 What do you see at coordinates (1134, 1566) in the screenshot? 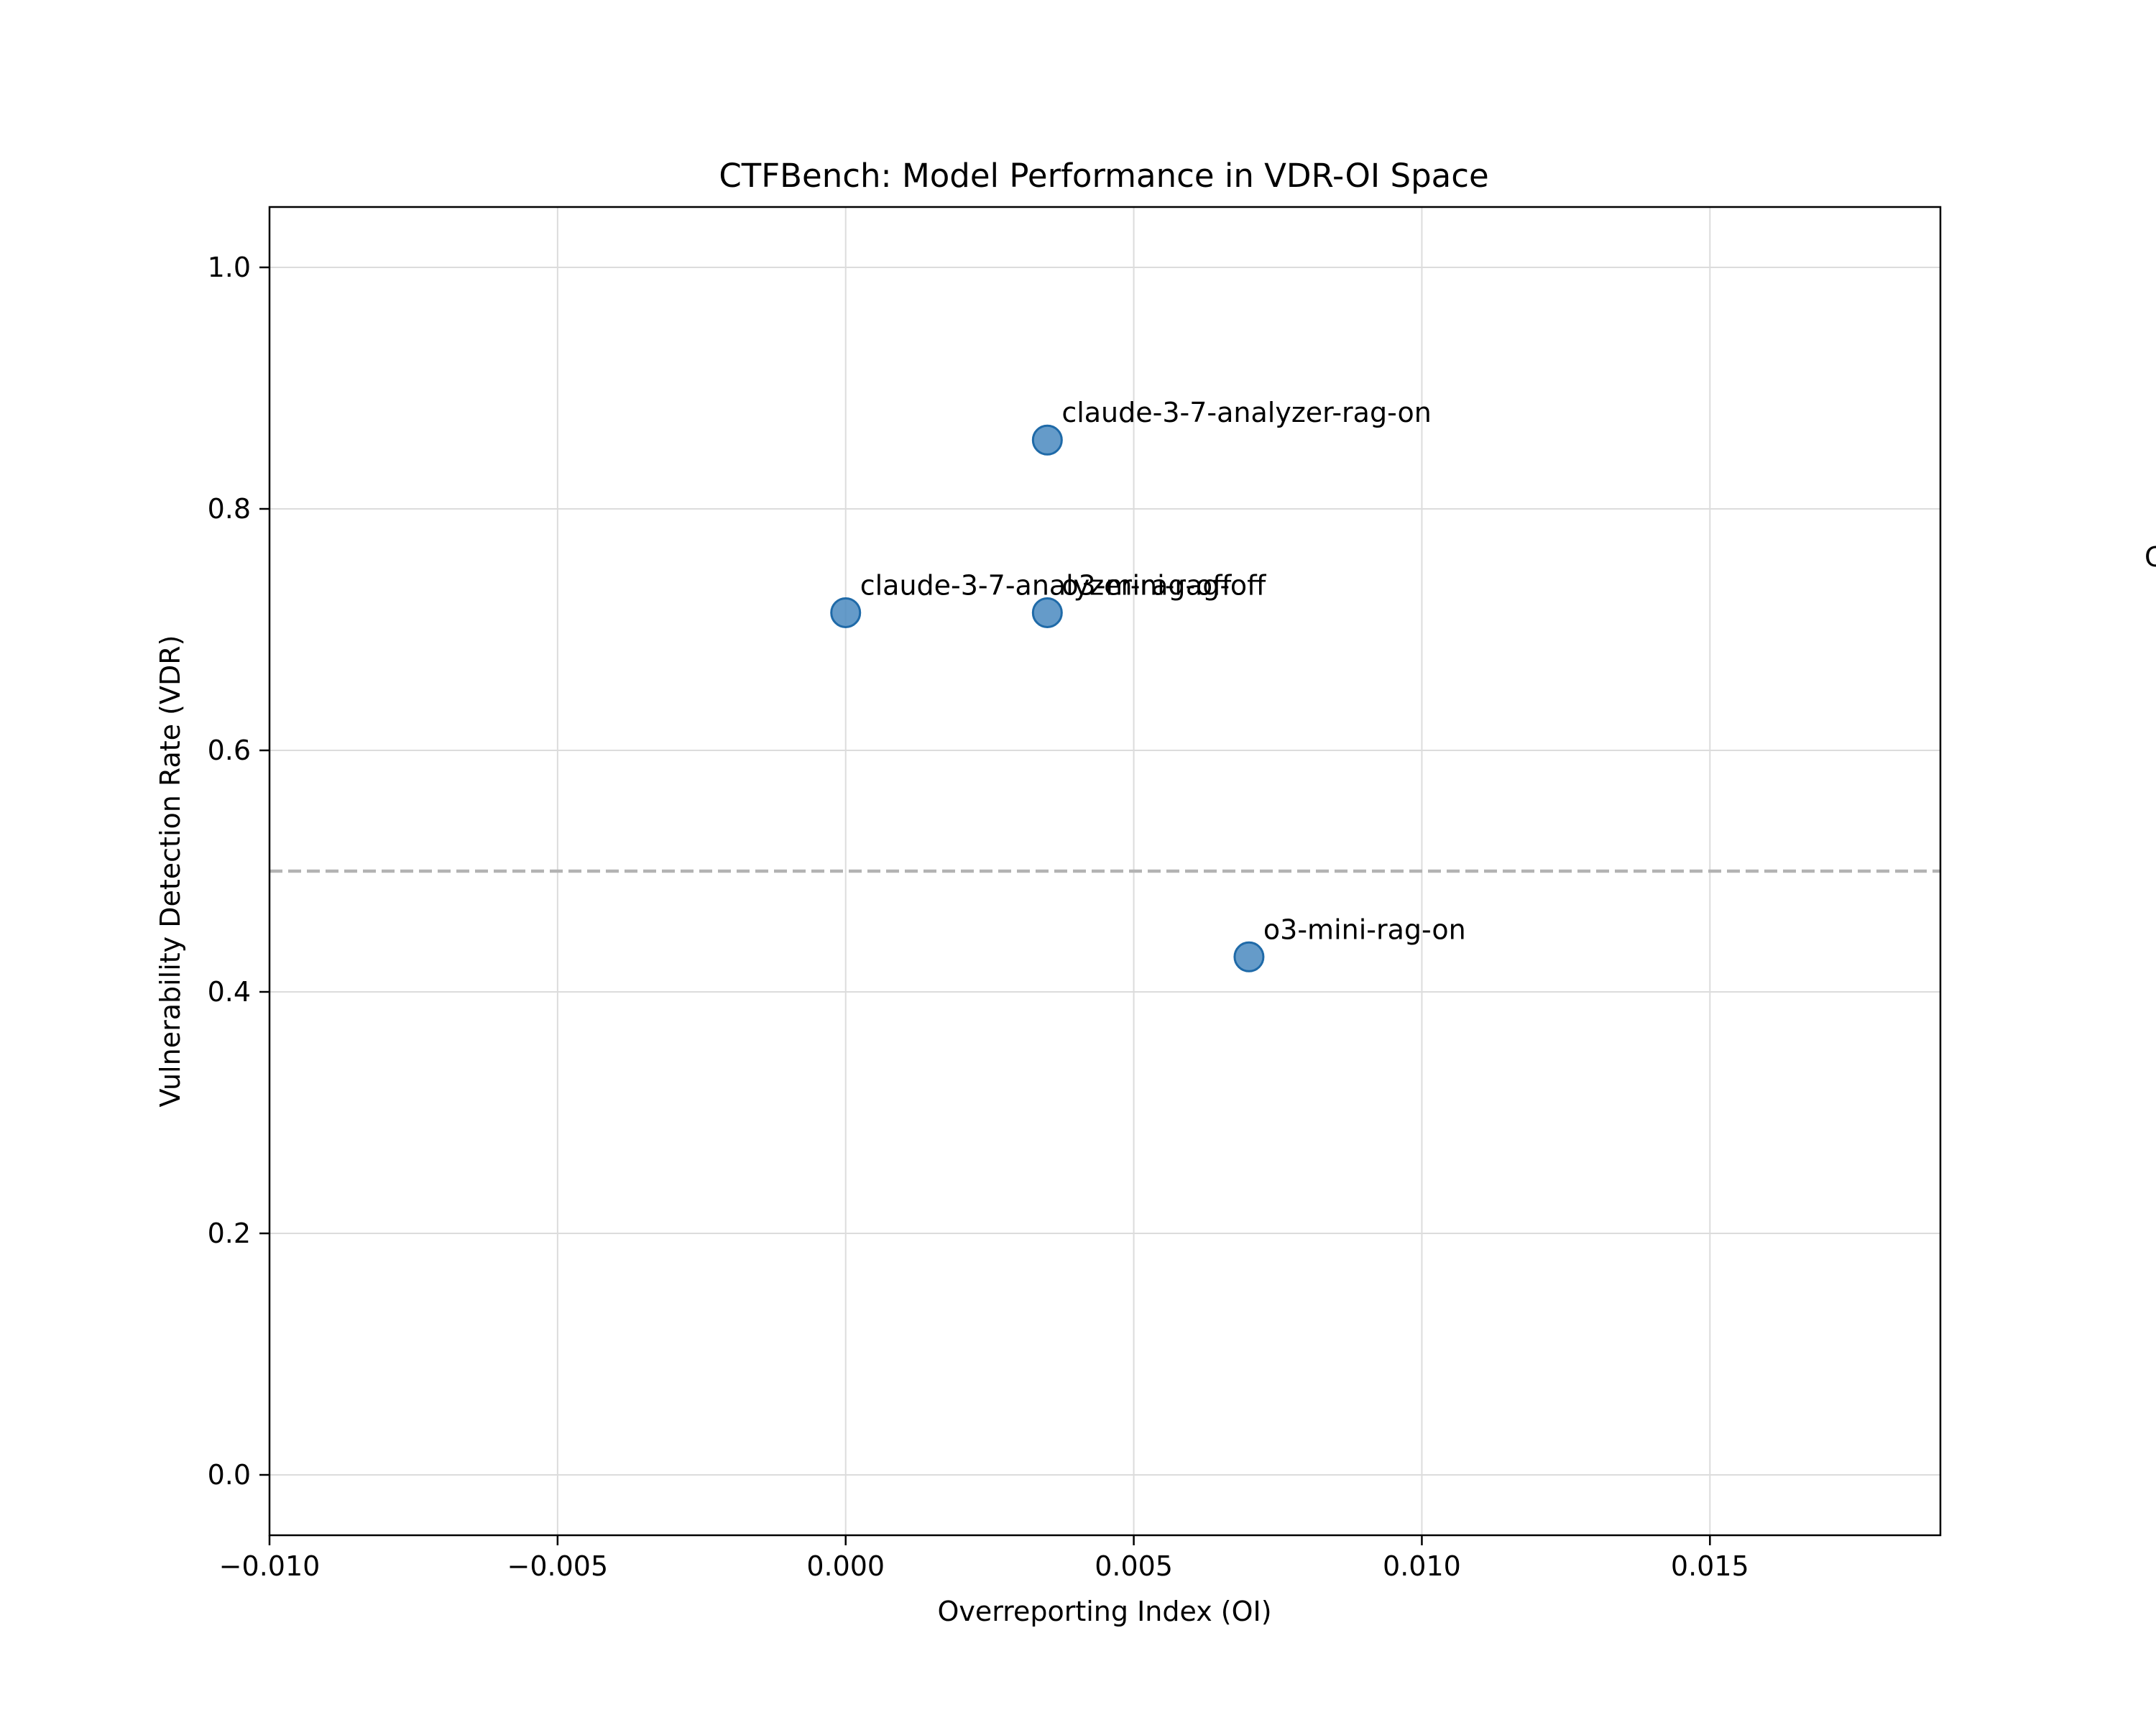
I see `x-tick-label: 0.005` at bounding box center [1134, 1566].